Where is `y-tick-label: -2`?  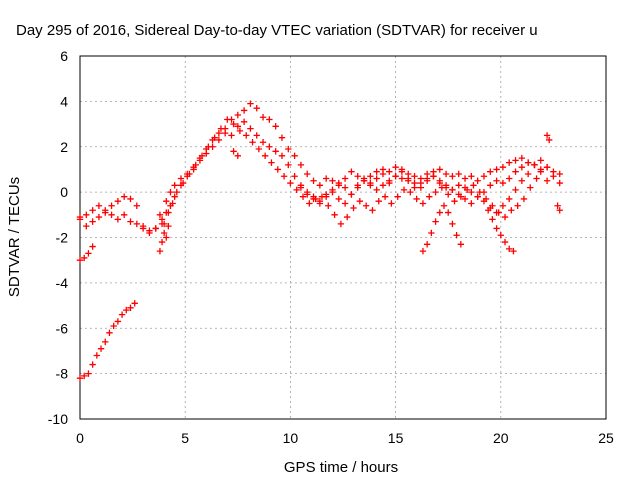
y-tick-label: -2 is located at coordinates (62, 238).